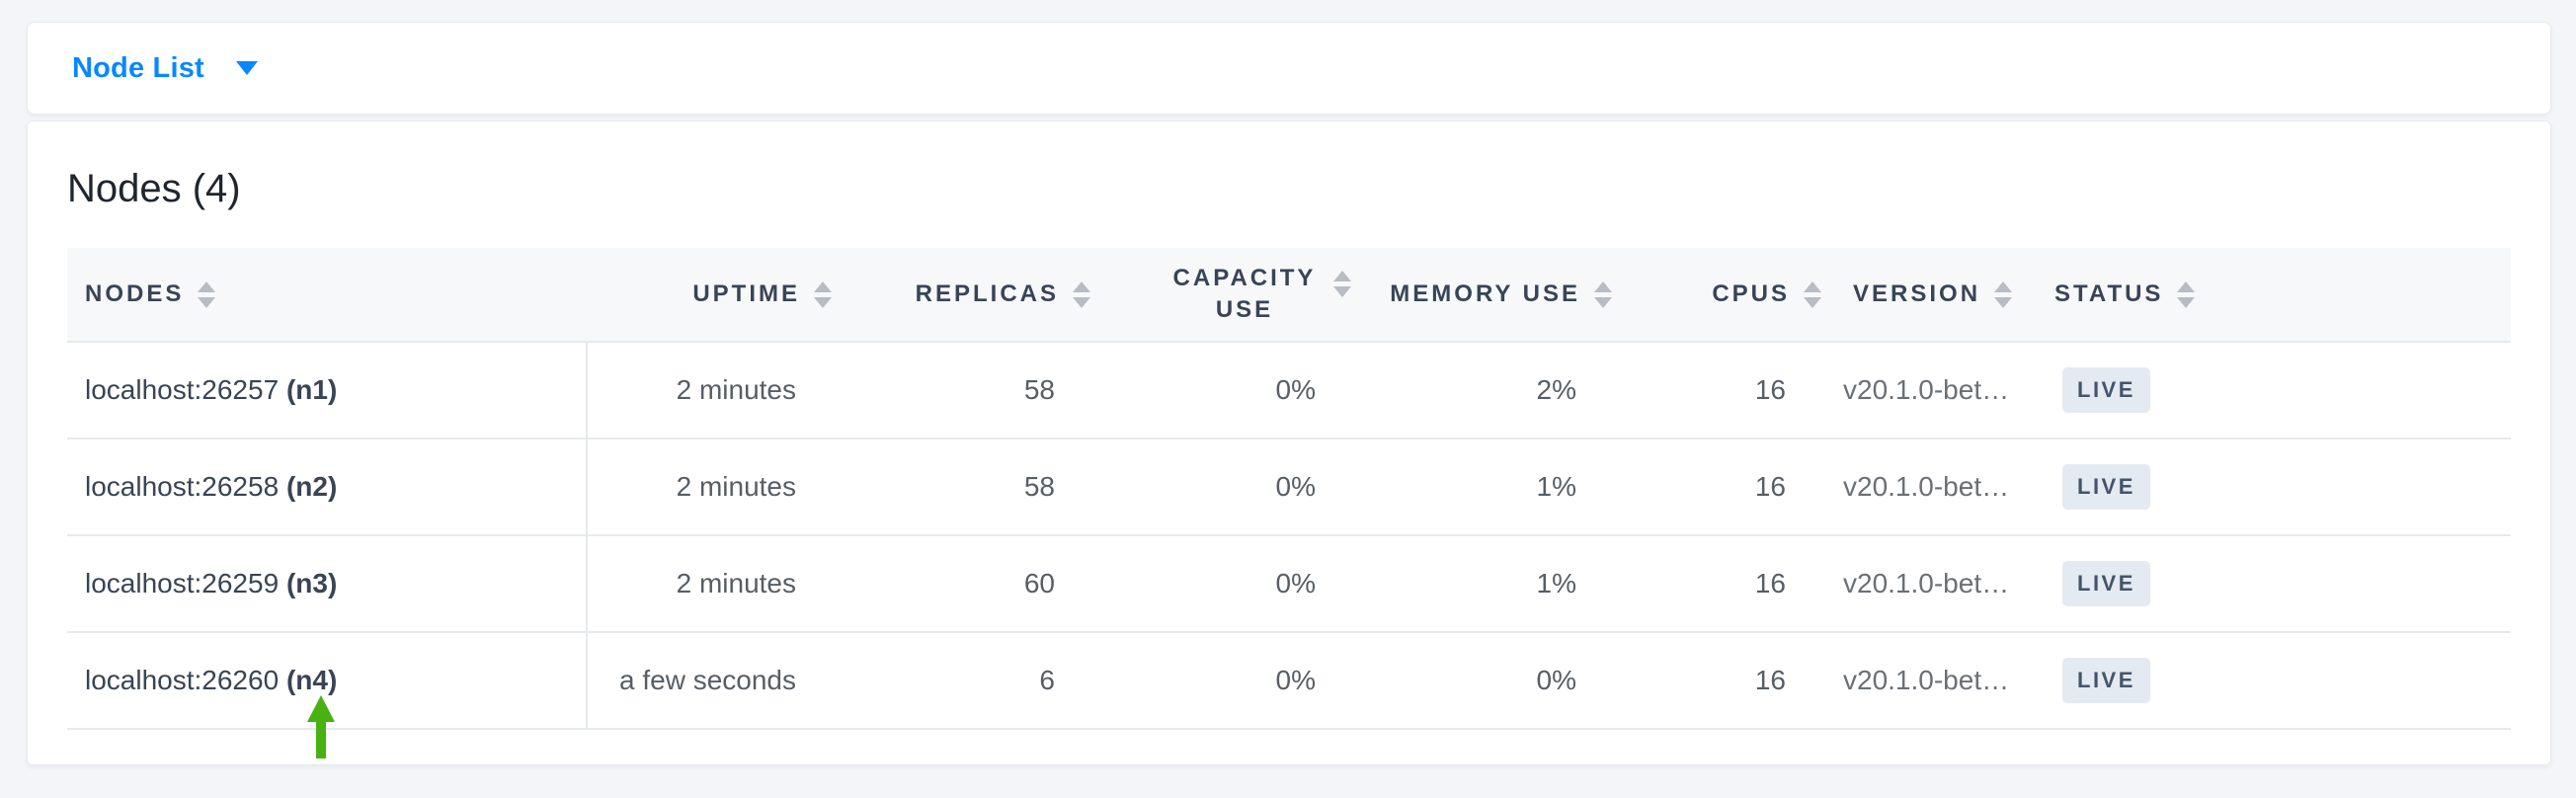 Image resolution: width=2576 pixels, height=798 pixels. Describe the element at coordinates (713, 681) in the screenshot. I see `uptime-cell: a few seconds` at that location.